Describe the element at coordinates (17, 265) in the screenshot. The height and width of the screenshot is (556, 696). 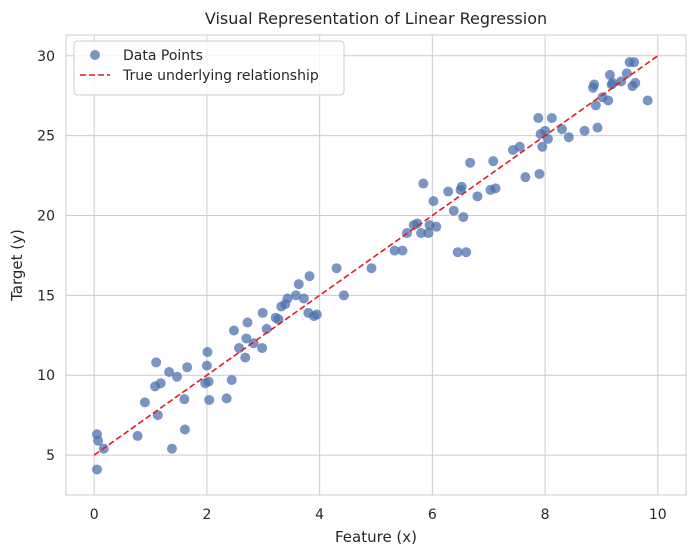
I see `y-axis-label: Target (y)` at that location.